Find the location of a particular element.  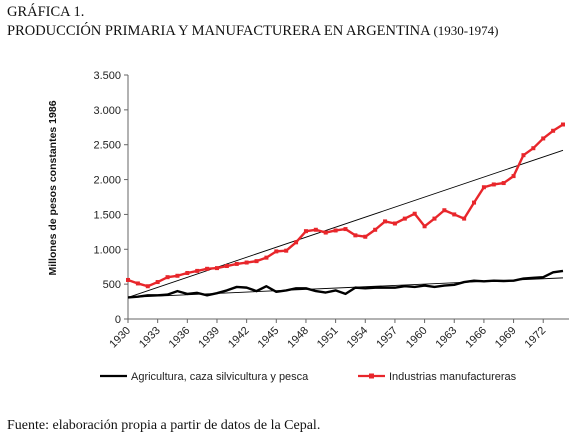

x-tick-label: 1948 is located at coordinates (298, 338).